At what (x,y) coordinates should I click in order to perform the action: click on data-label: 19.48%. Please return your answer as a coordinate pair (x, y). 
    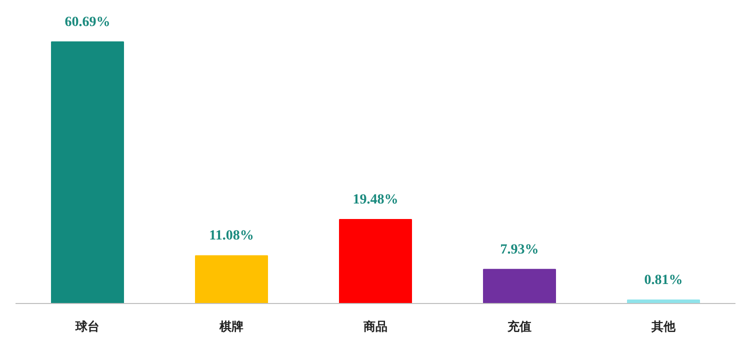
    Looking at the image, I should click on (375, 200).